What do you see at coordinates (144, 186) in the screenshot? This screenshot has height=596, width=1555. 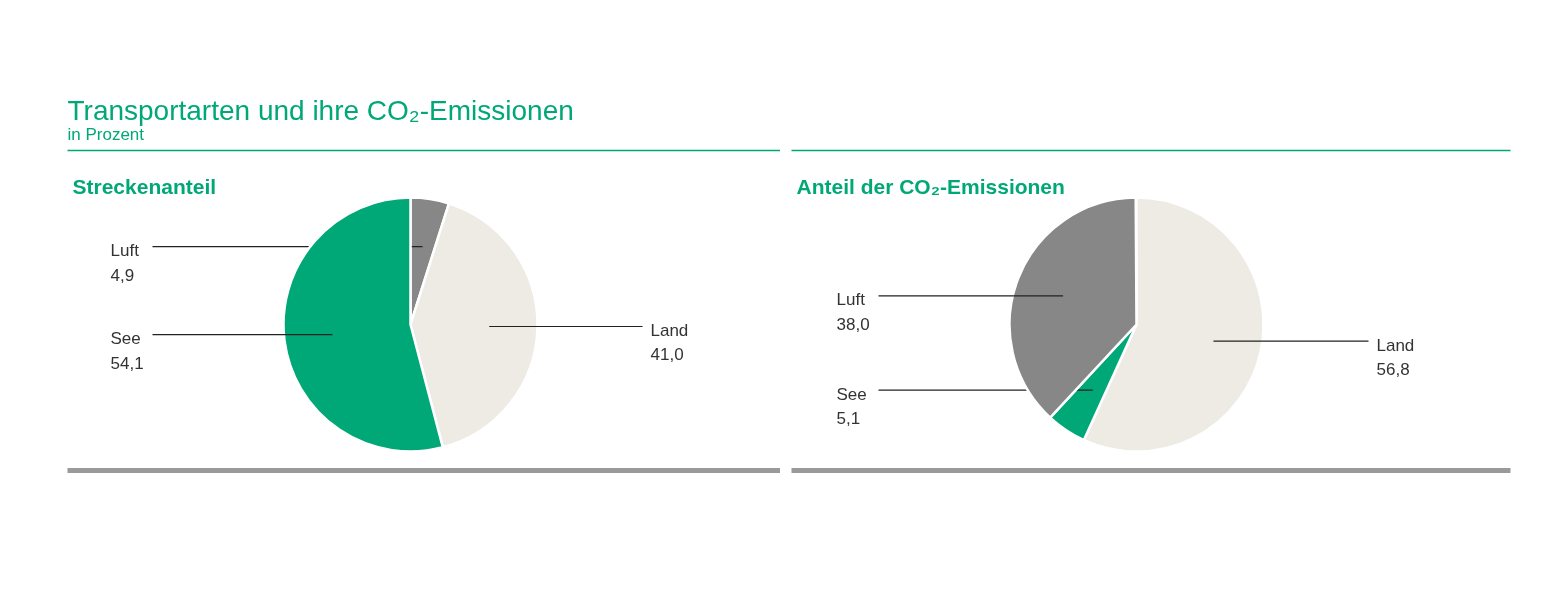 I see `text: Streckenanteil` at bounding box center [144, 186].